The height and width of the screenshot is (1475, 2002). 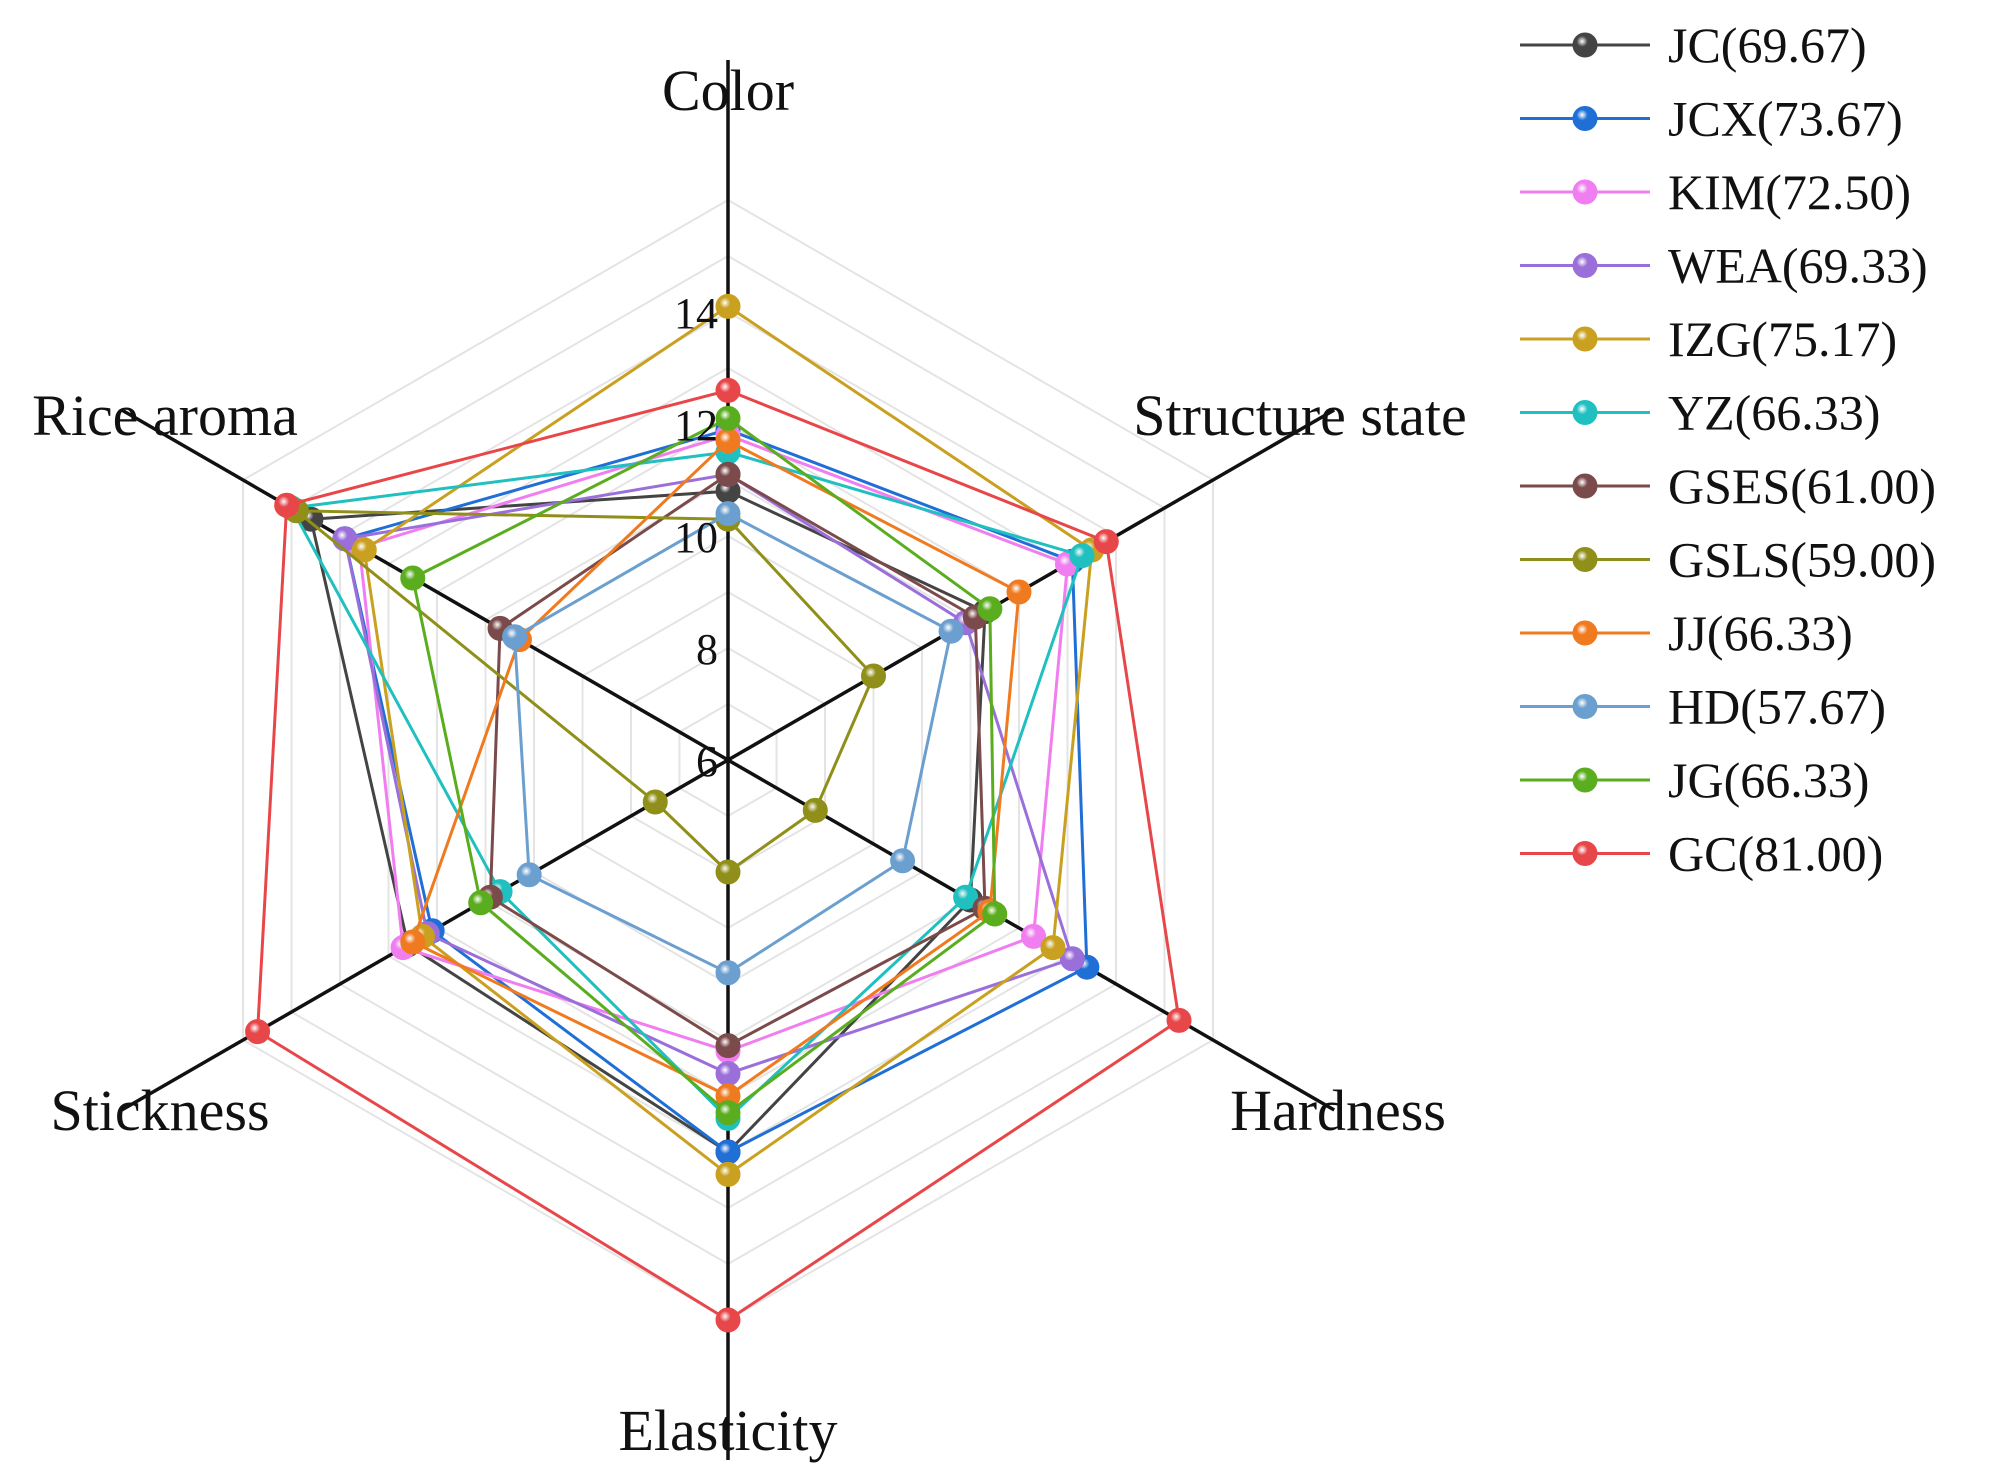 What do you see at coordinates (584, 691) in the screenshot?
I see `series-line` at bounding box center [584, 691].